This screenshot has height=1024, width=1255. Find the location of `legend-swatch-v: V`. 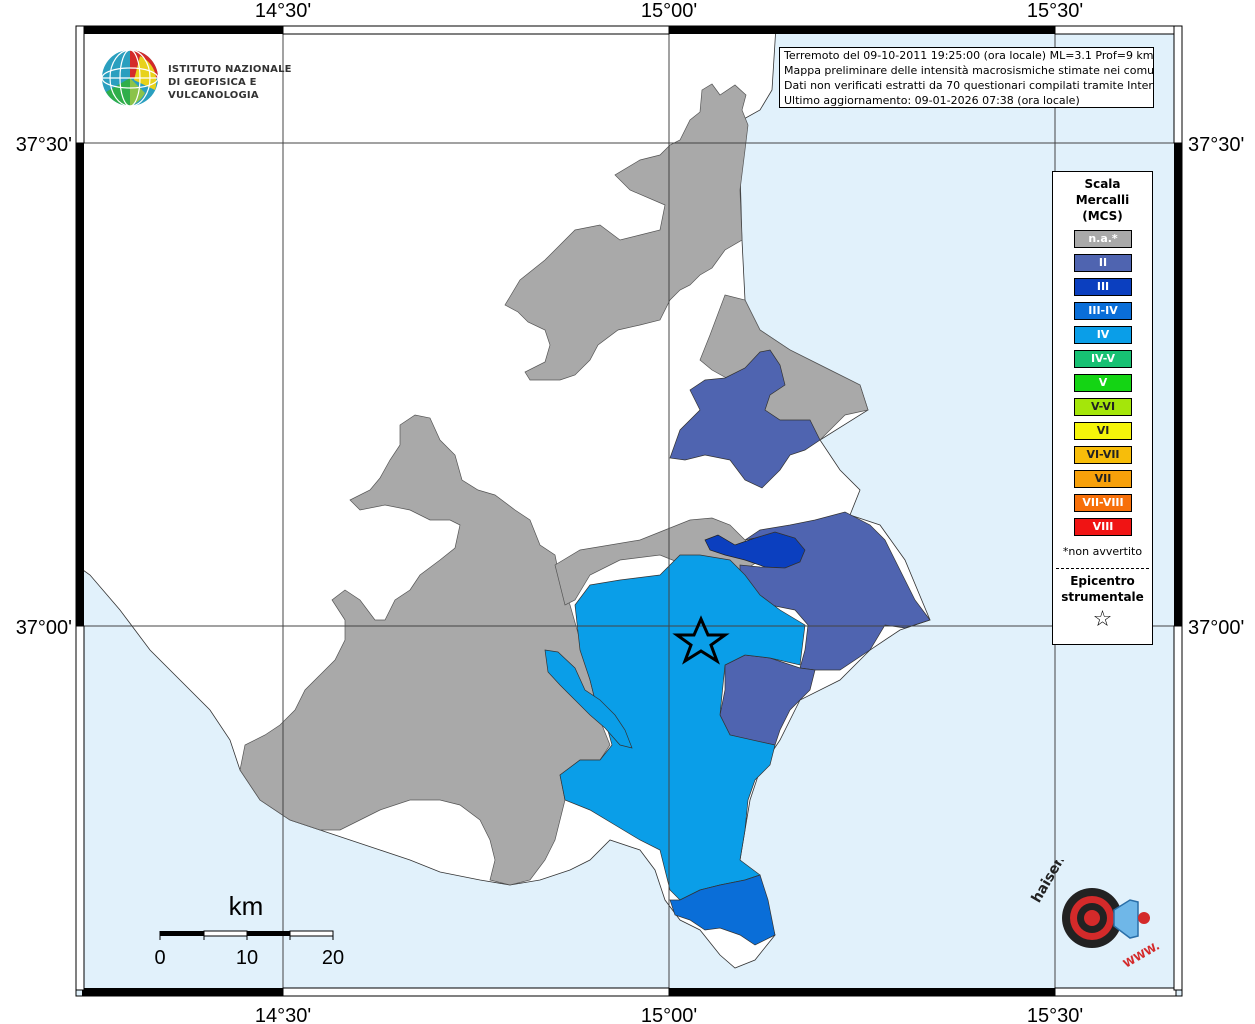

legend-swatch-v: V is located at coordinates (1103, 383).